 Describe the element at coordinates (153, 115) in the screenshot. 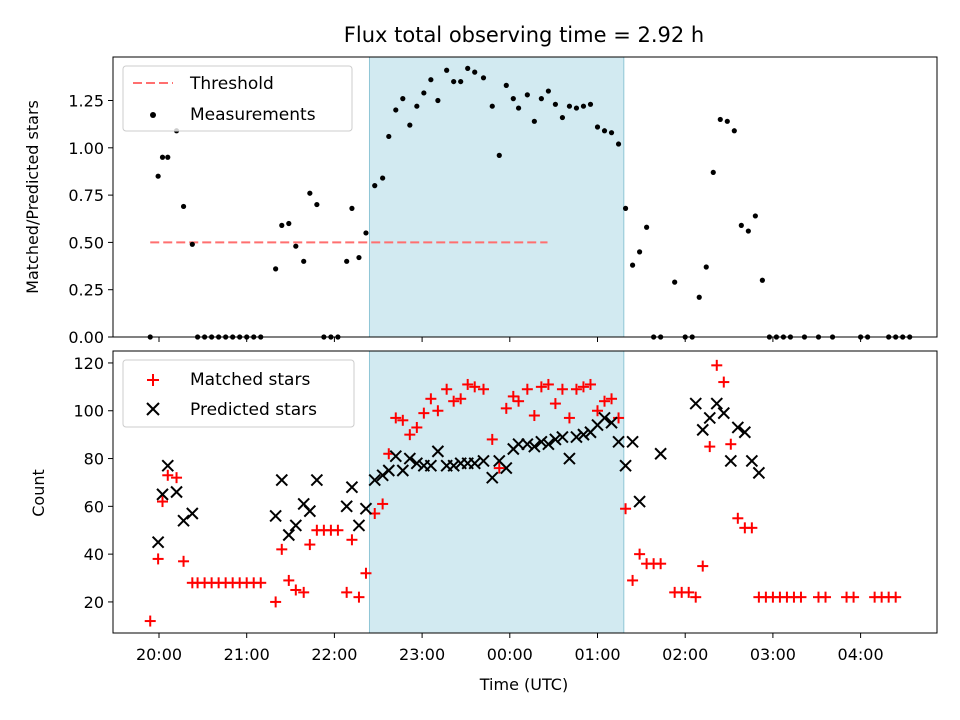

I see `measurements-legend-swatch` at that location.